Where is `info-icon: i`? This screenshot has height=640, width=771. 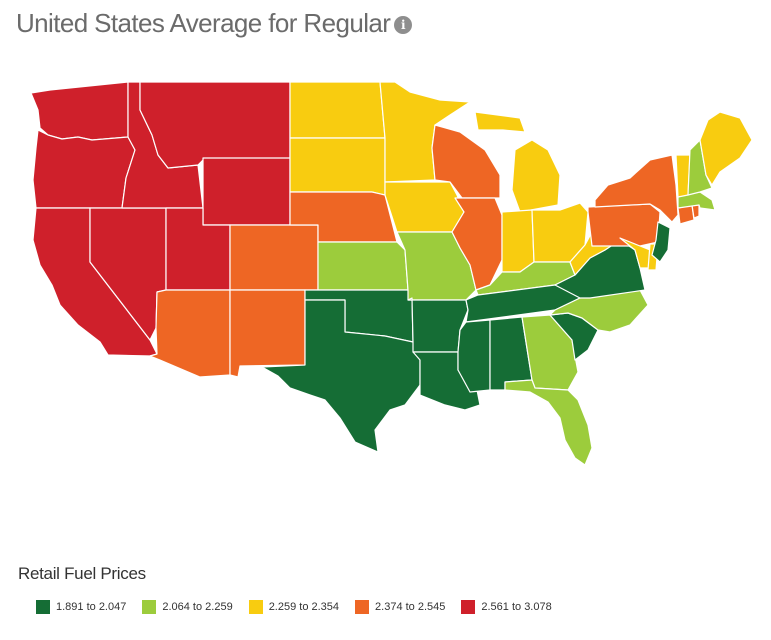
info-icon: i is located at coordinates (403, 24).